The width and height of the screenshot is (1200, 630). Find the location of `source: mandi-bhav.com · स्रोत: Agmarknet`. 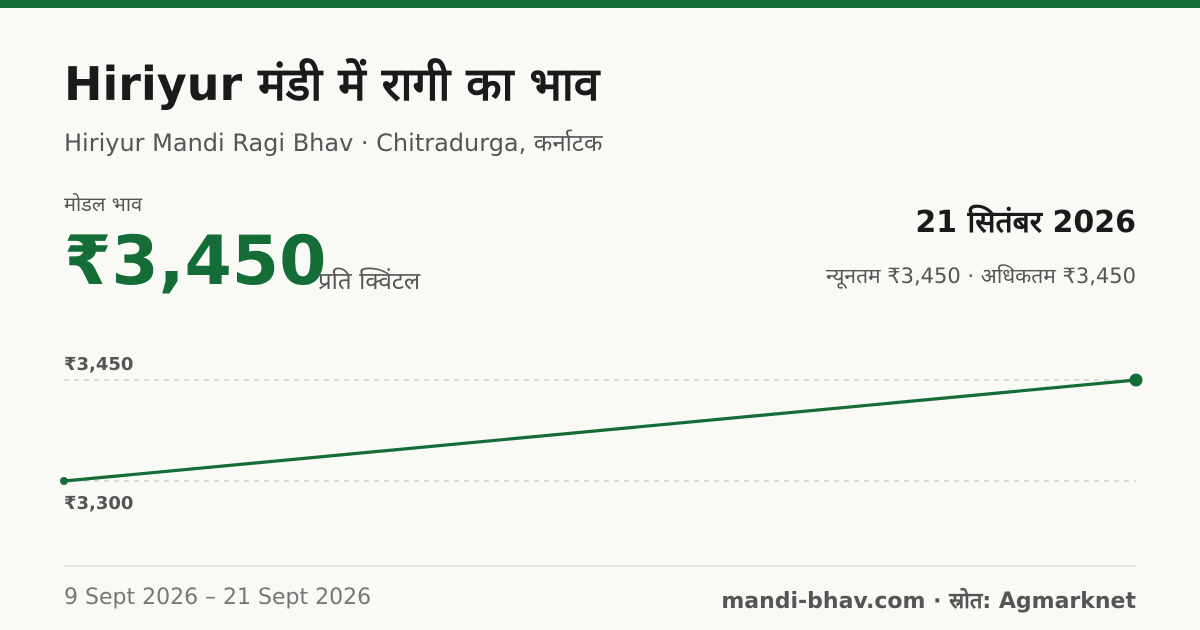

source: mandi-bhav.com · स्रोत: Agmarknet is located at coordinates (928, 601).